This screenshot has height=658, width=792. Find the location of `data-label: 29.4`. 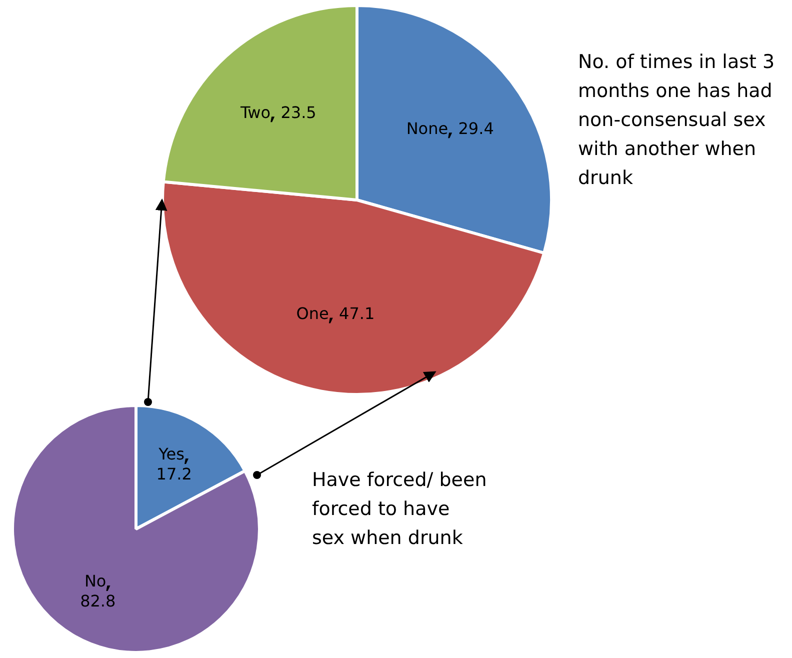

data-label: 29.4 is located at coordinates (476, 128).